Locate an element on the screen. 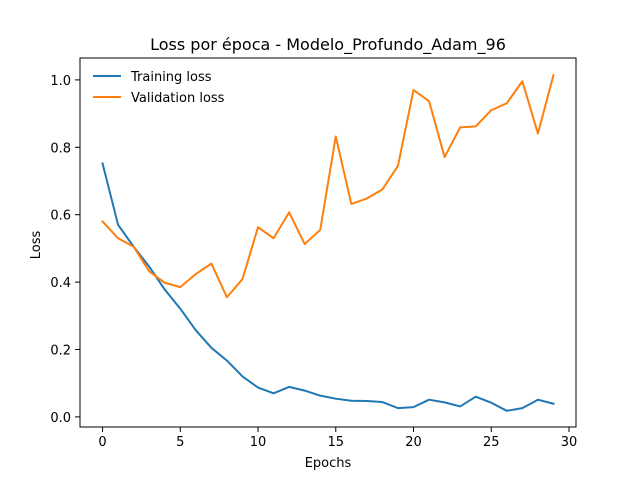  chart-title: Loss por época - Modelo_Profundo_Adam_96 is located at coordinates (328, 45).